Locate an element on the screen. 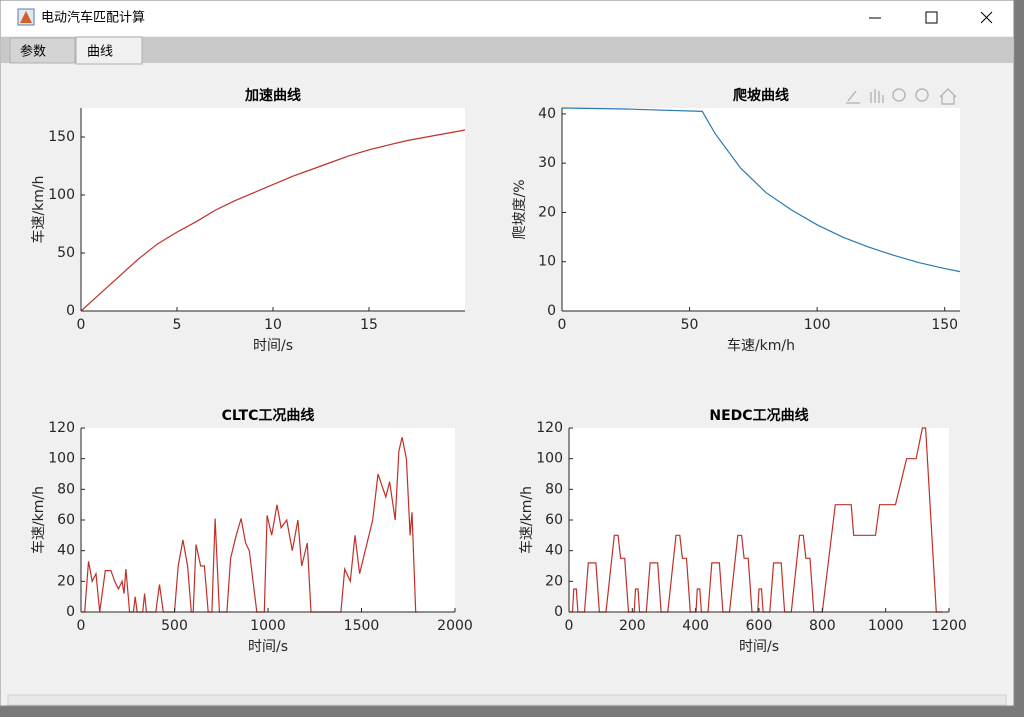  x-tick-label: 1500 is located at coordinates (362, 626).